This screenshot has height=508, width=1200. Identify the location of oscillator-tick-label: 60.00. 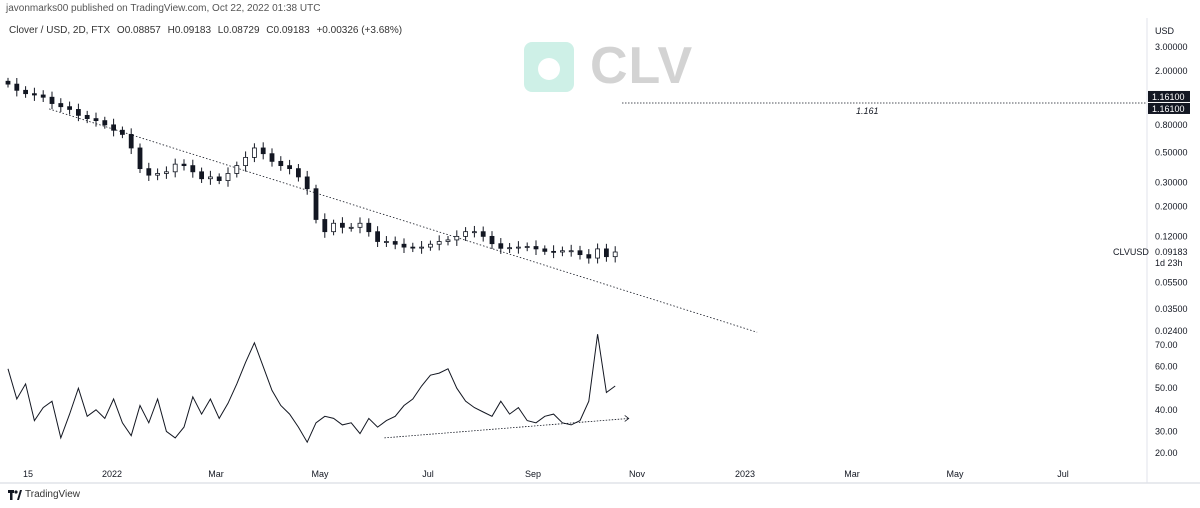
(1166, 367).